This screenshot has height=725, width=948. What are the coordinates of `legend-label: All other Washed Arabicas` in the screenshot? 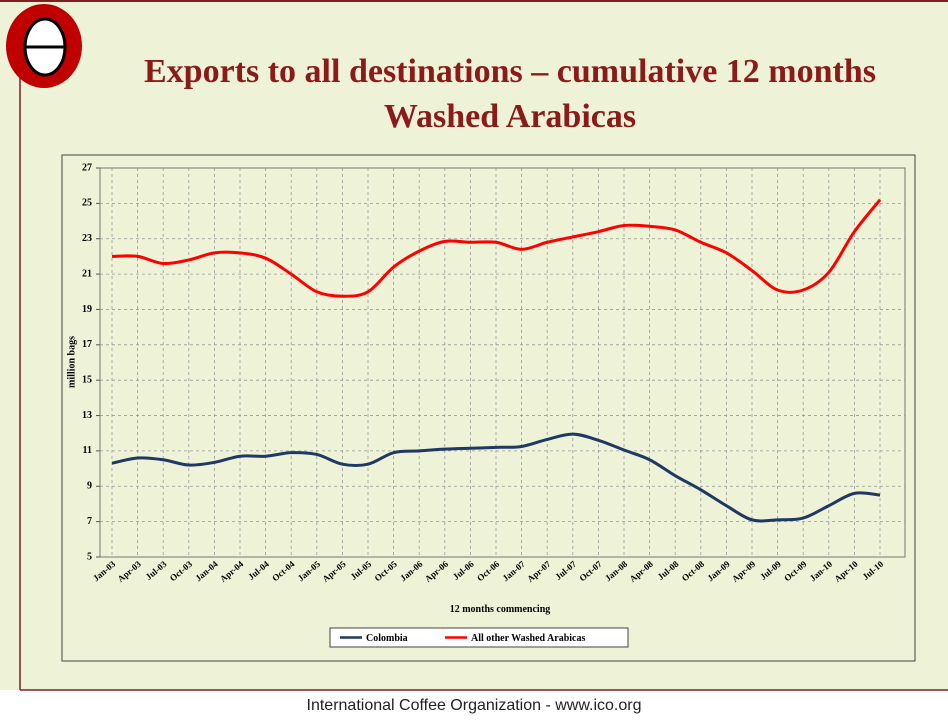 It's located at (528, 638).